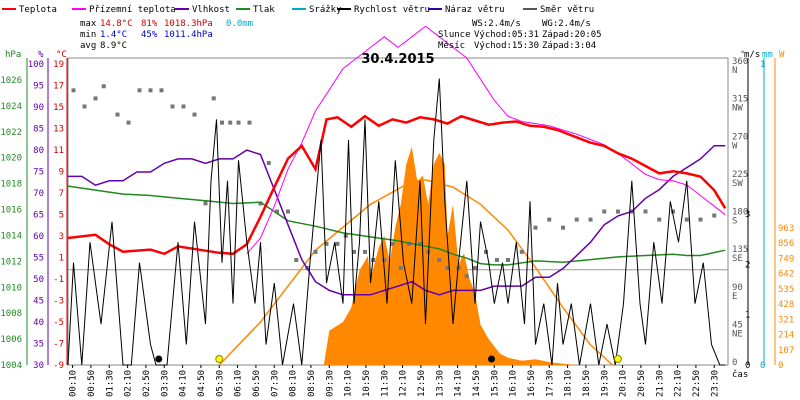 The height and width of the screenshot is (400, 800). I want to click on direction-compass-label: NE, so click(737, 334).